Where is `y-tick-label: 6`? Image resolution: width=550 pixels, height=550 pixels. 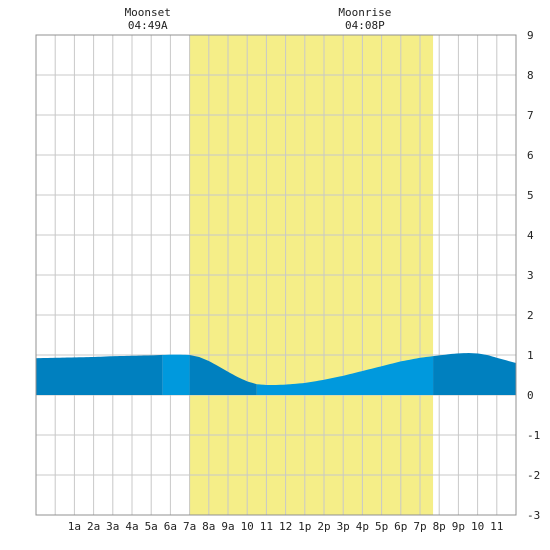
y-tick-label: 6 is located at coordinates (530, 155).